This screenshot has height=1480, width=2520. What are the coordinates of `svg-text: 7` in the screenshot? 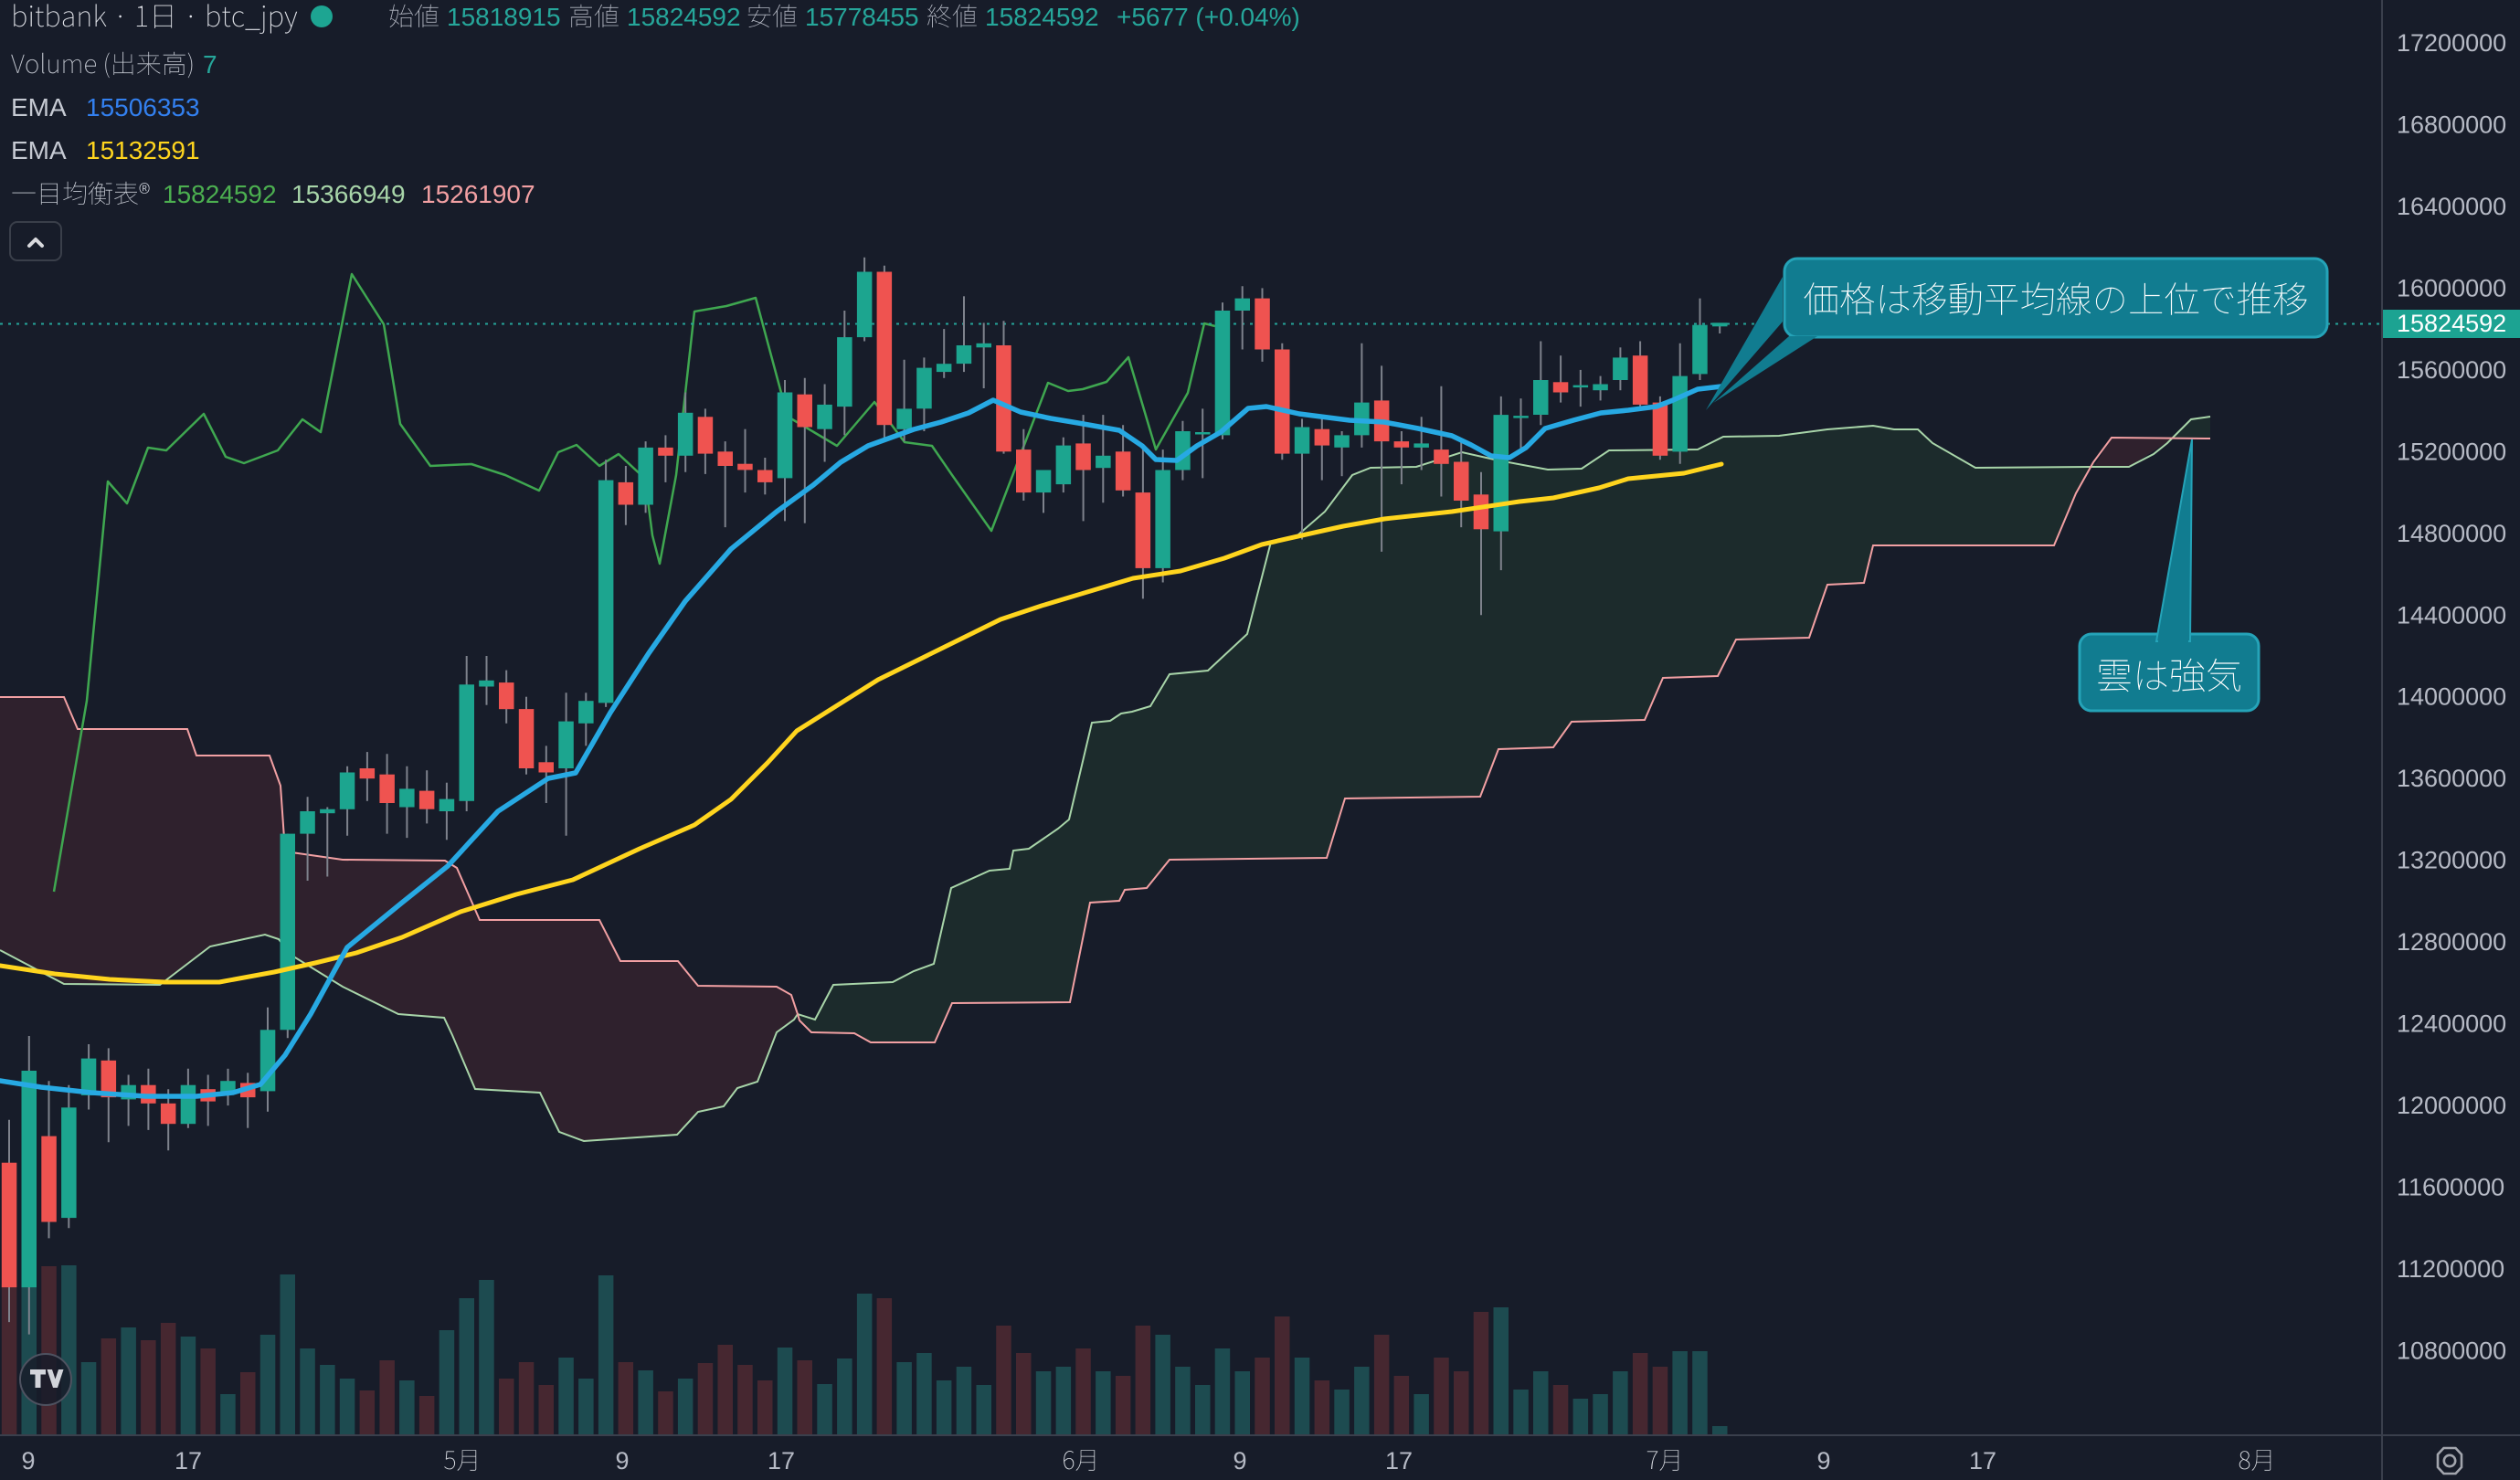 It's located at (210, 64).